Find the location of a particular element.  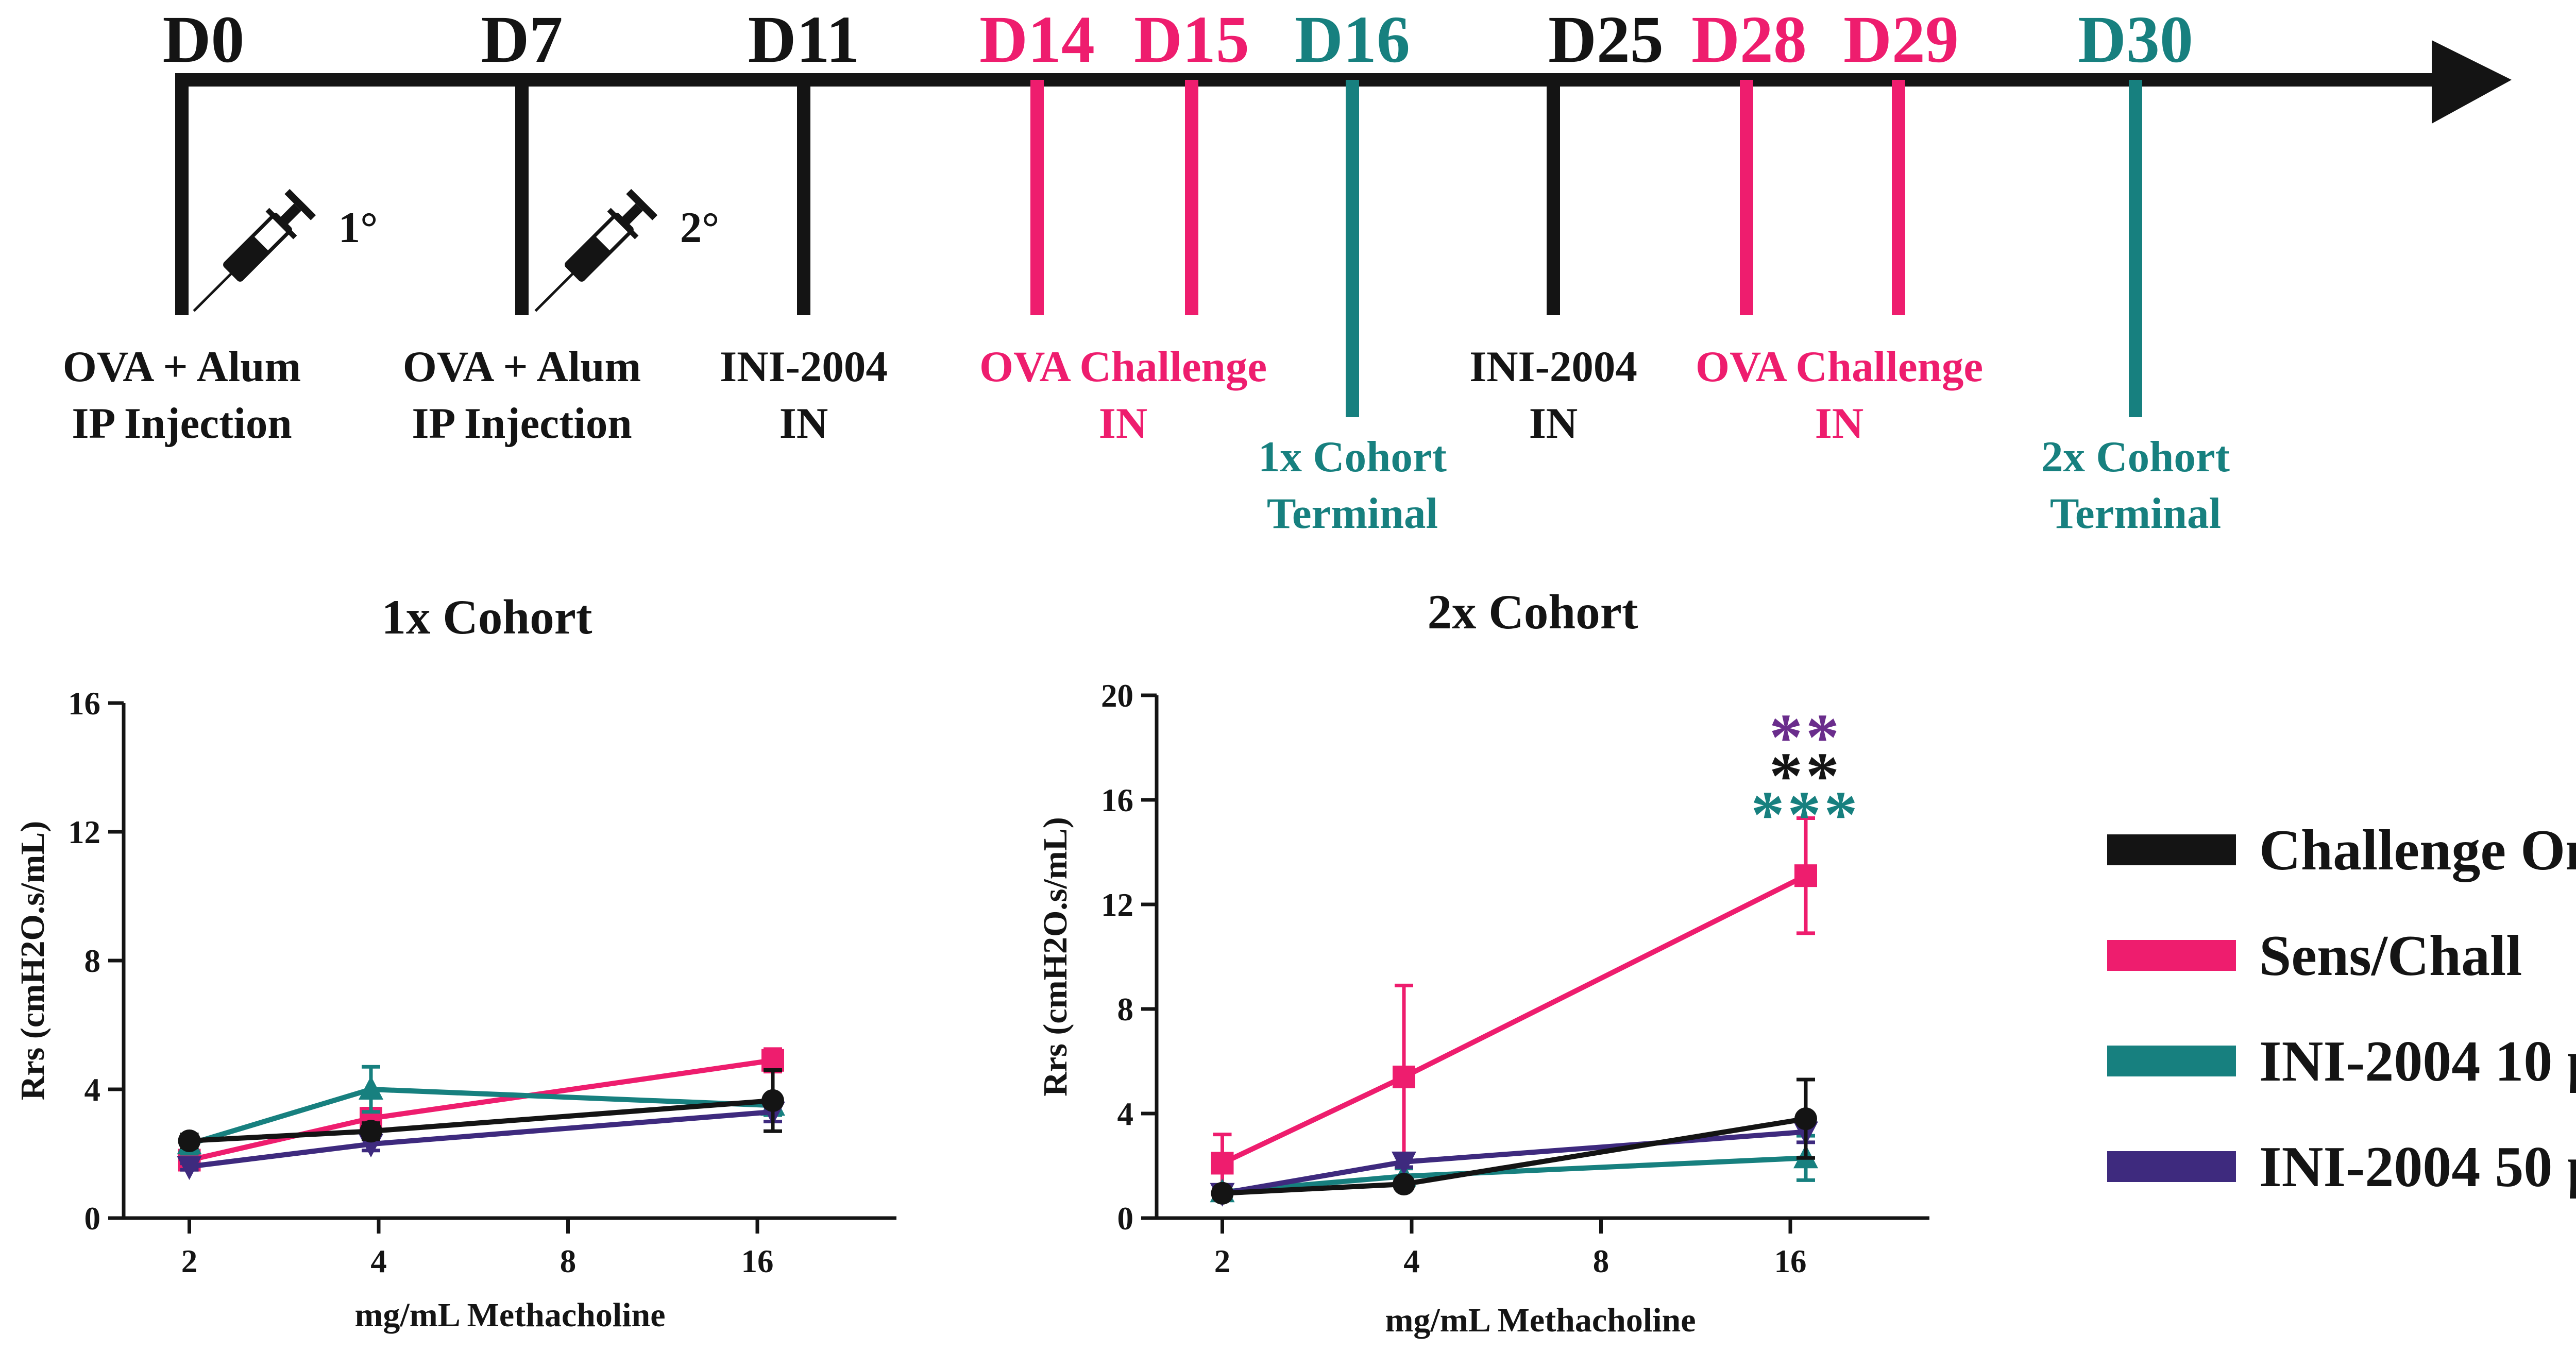

timeline-event-d30-line-2: Terminal is located at coordinates (2135, 513).